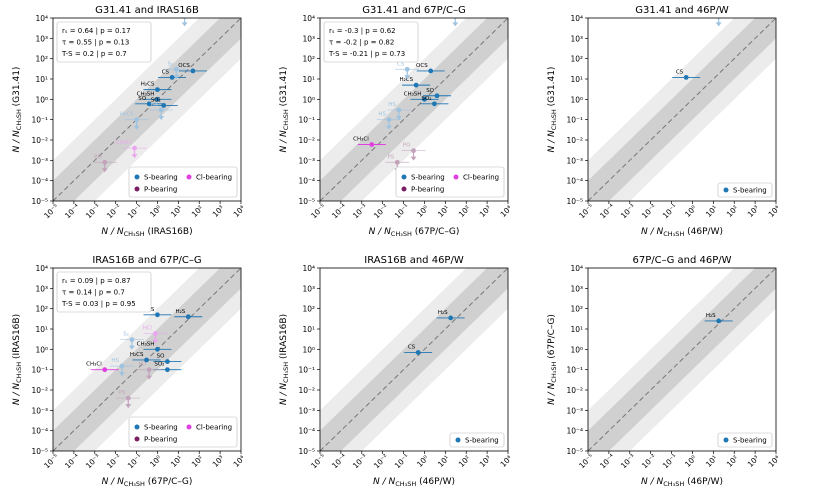  Describe the element at coordinates (41, 59) in the screenshot. I see `y-tick-label: 10²` at that location.